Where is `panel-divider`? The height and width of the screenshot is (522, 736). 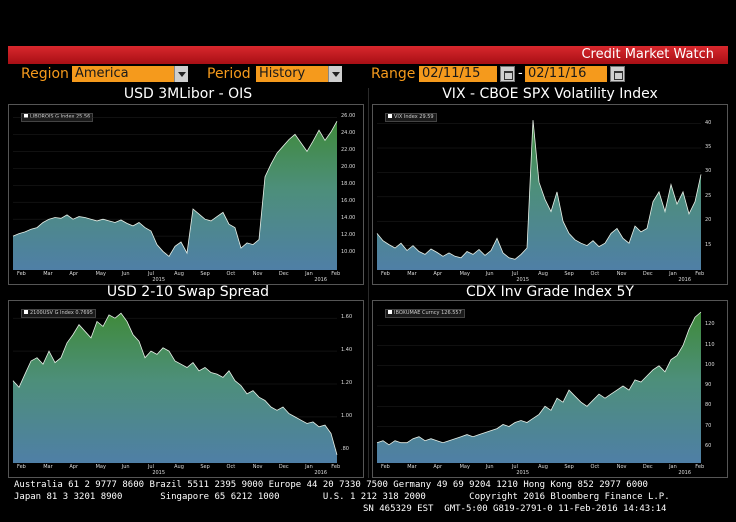 panel-divider is located at coordinates (368, 283).